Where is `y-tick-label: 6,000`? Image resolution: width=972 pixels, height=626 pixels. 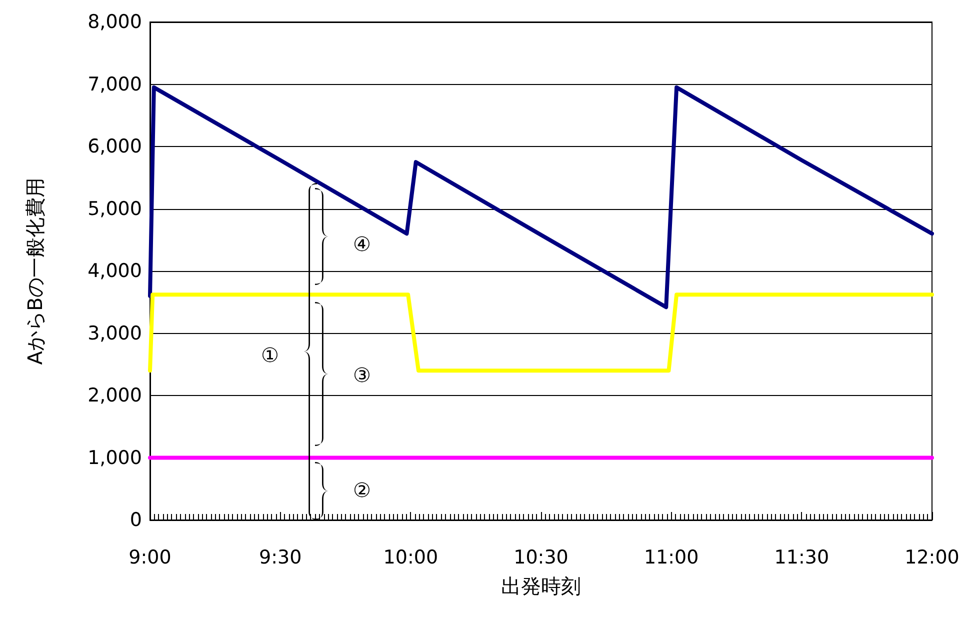 y-tick-label: 6,000 is located at coordinates (115, 147).